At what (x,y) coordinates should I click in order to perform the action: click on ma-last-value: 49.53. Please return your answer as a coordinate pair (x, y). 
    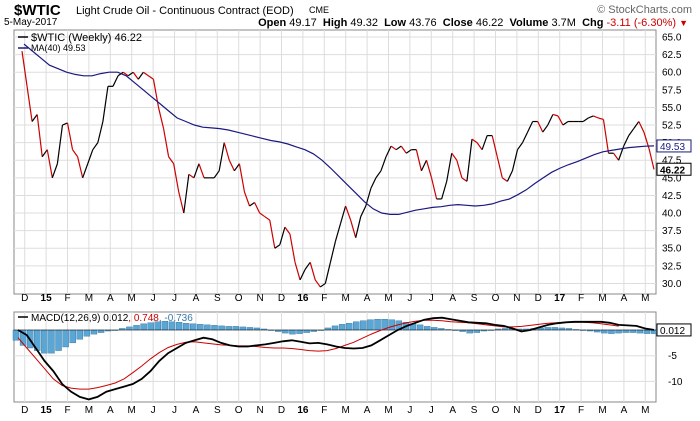
    Looking at the image, I should click on (672, 147).